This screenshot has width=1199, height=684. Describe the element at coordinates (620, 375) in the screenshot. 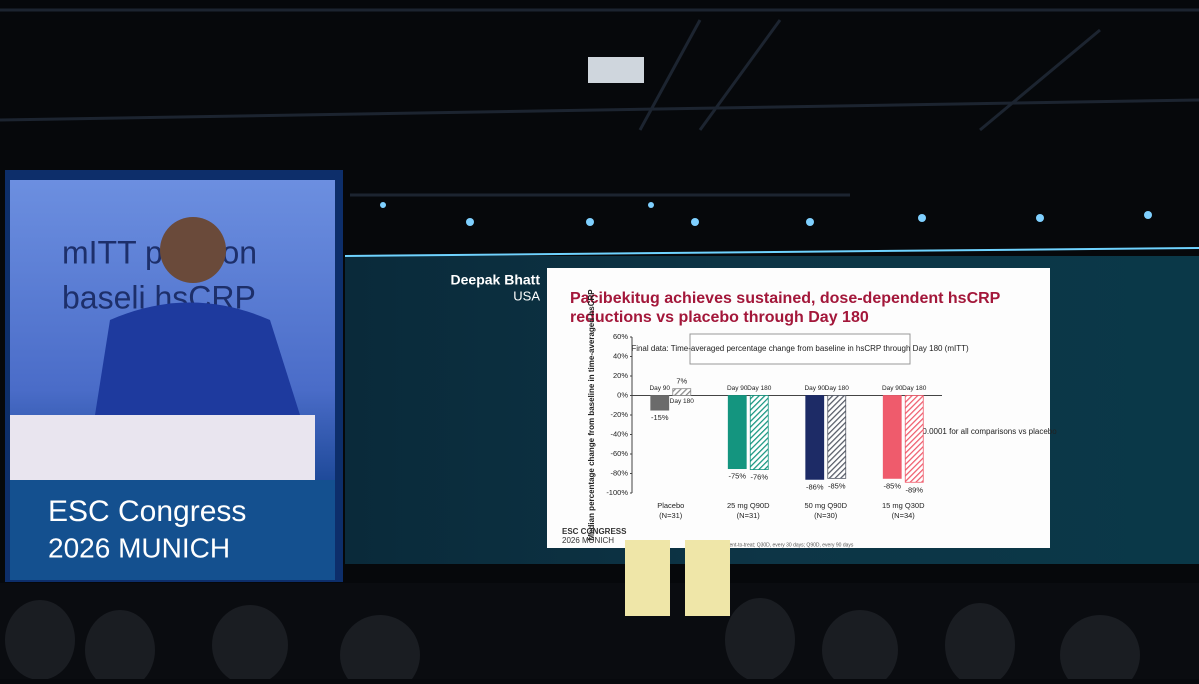

I see `y-tick-label: 20%` at that location.